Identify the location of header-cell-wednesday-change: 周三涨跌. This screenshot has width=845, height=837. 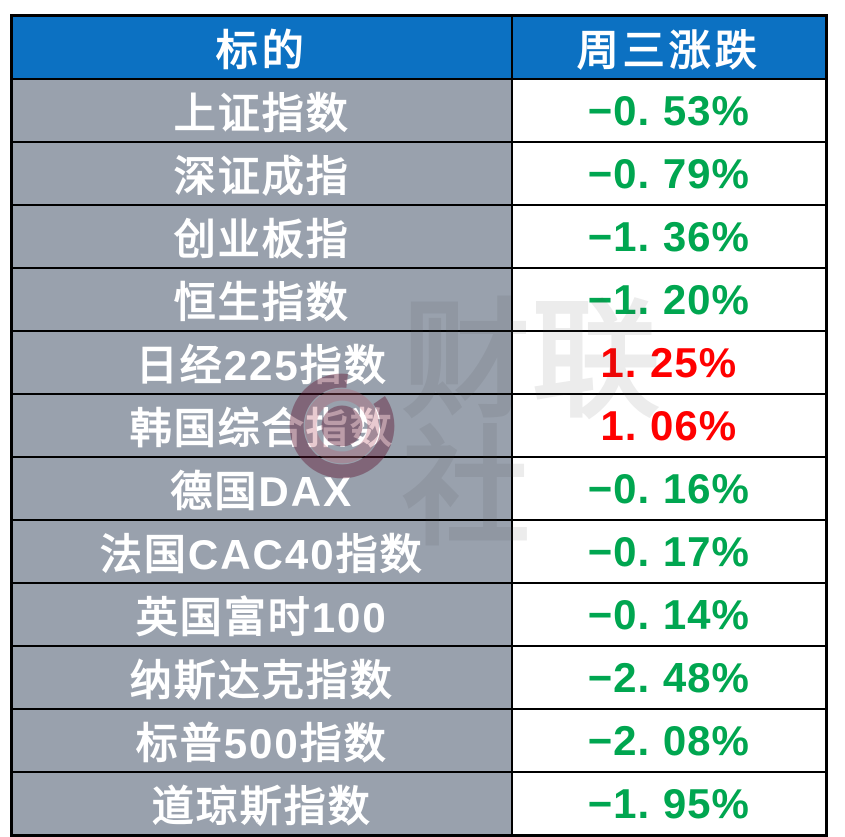
(669, 47).